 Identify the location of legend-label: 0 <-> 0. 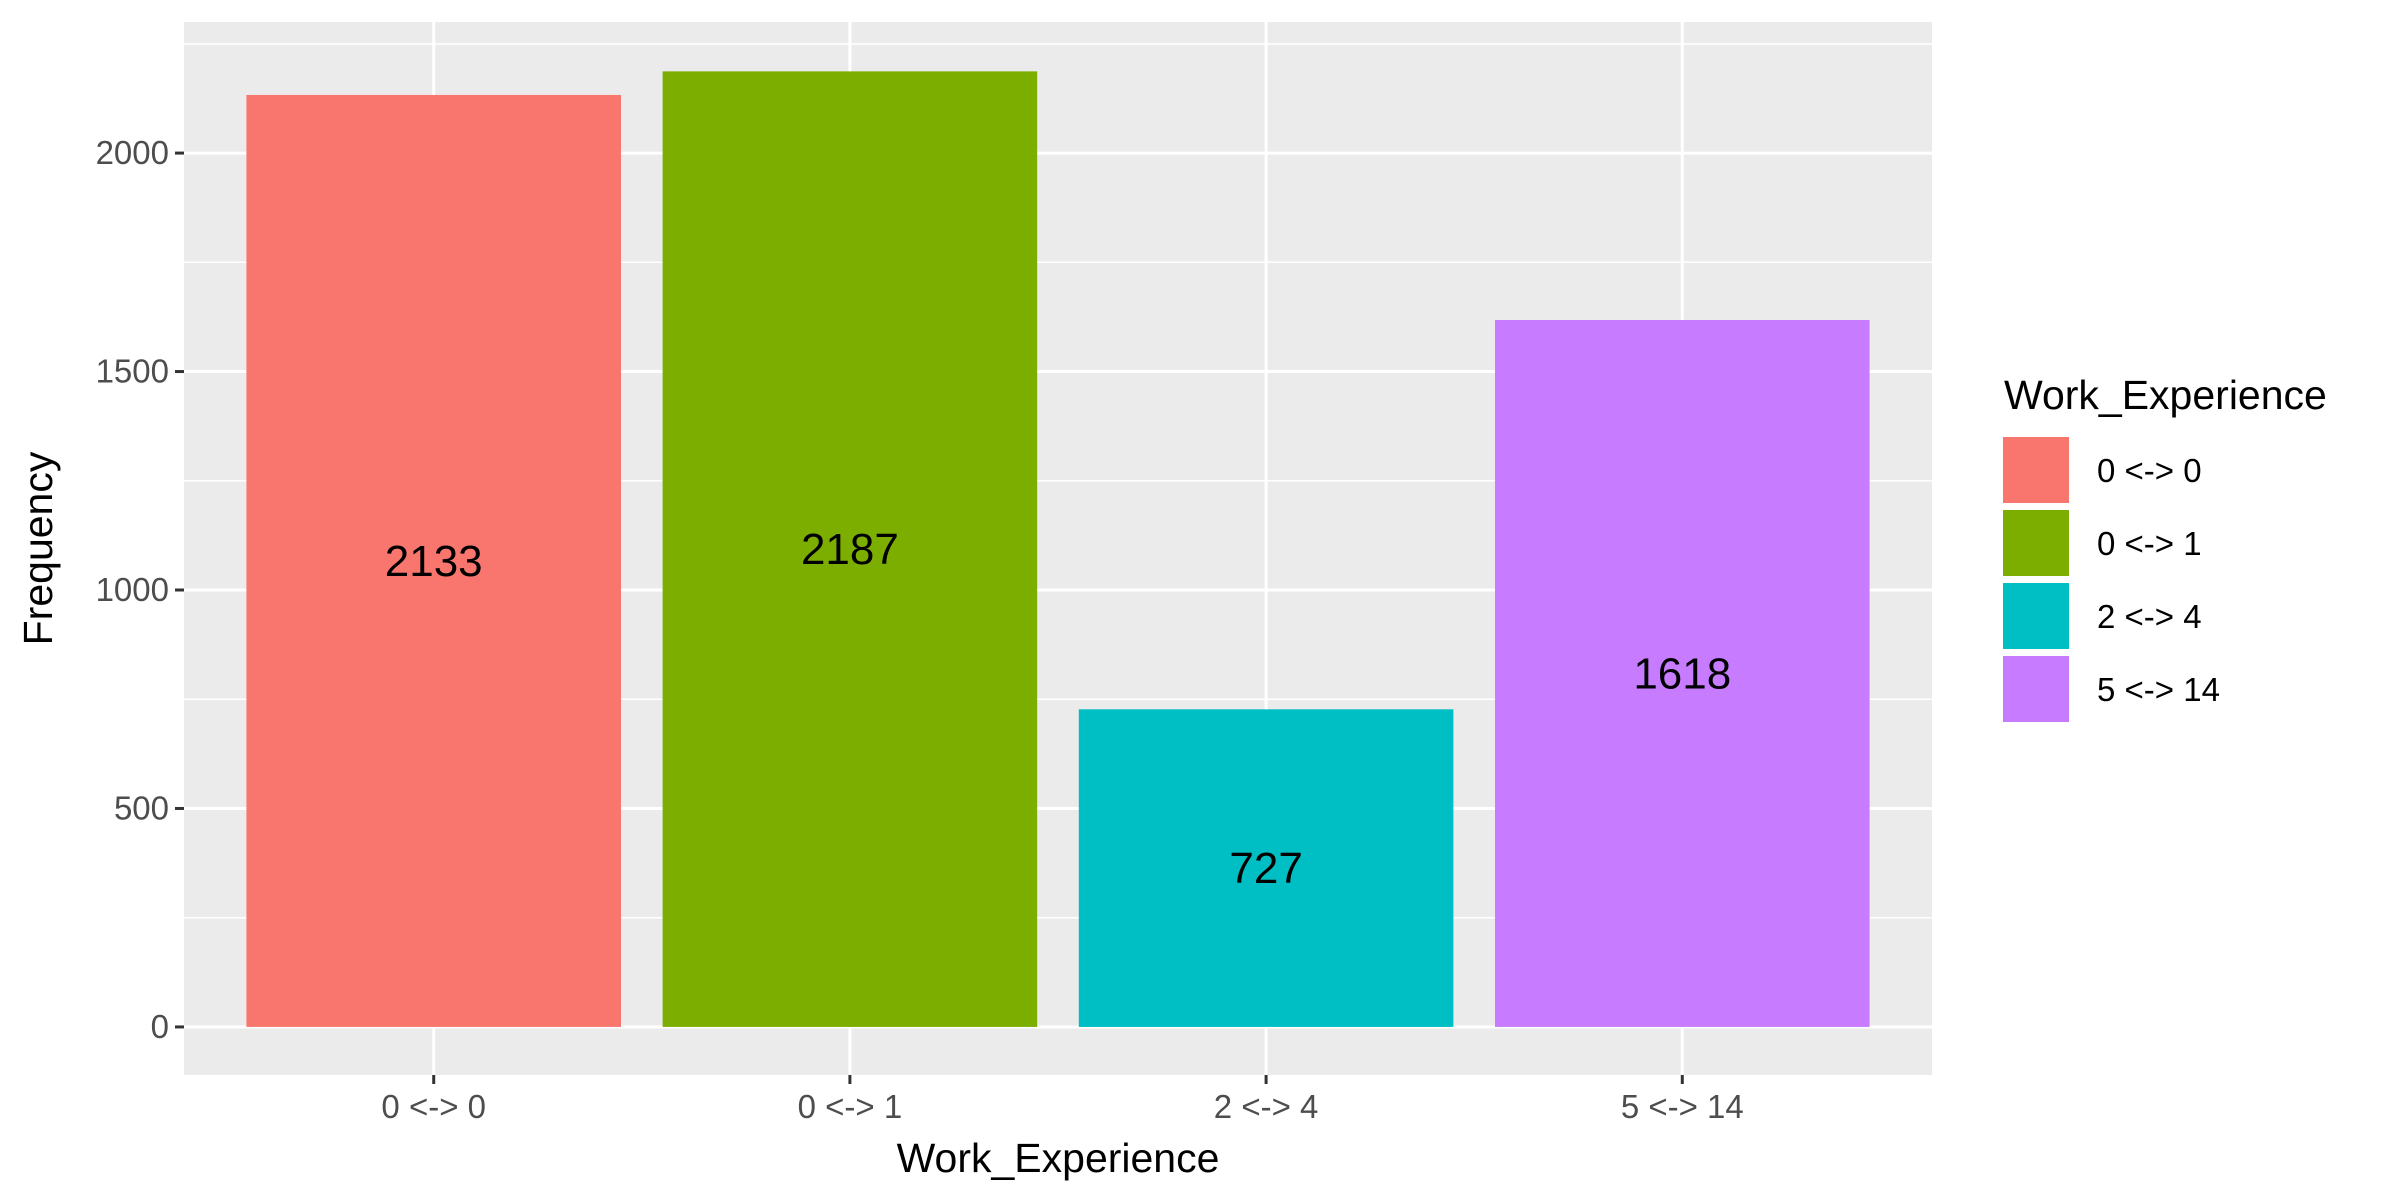
(2149, 470).